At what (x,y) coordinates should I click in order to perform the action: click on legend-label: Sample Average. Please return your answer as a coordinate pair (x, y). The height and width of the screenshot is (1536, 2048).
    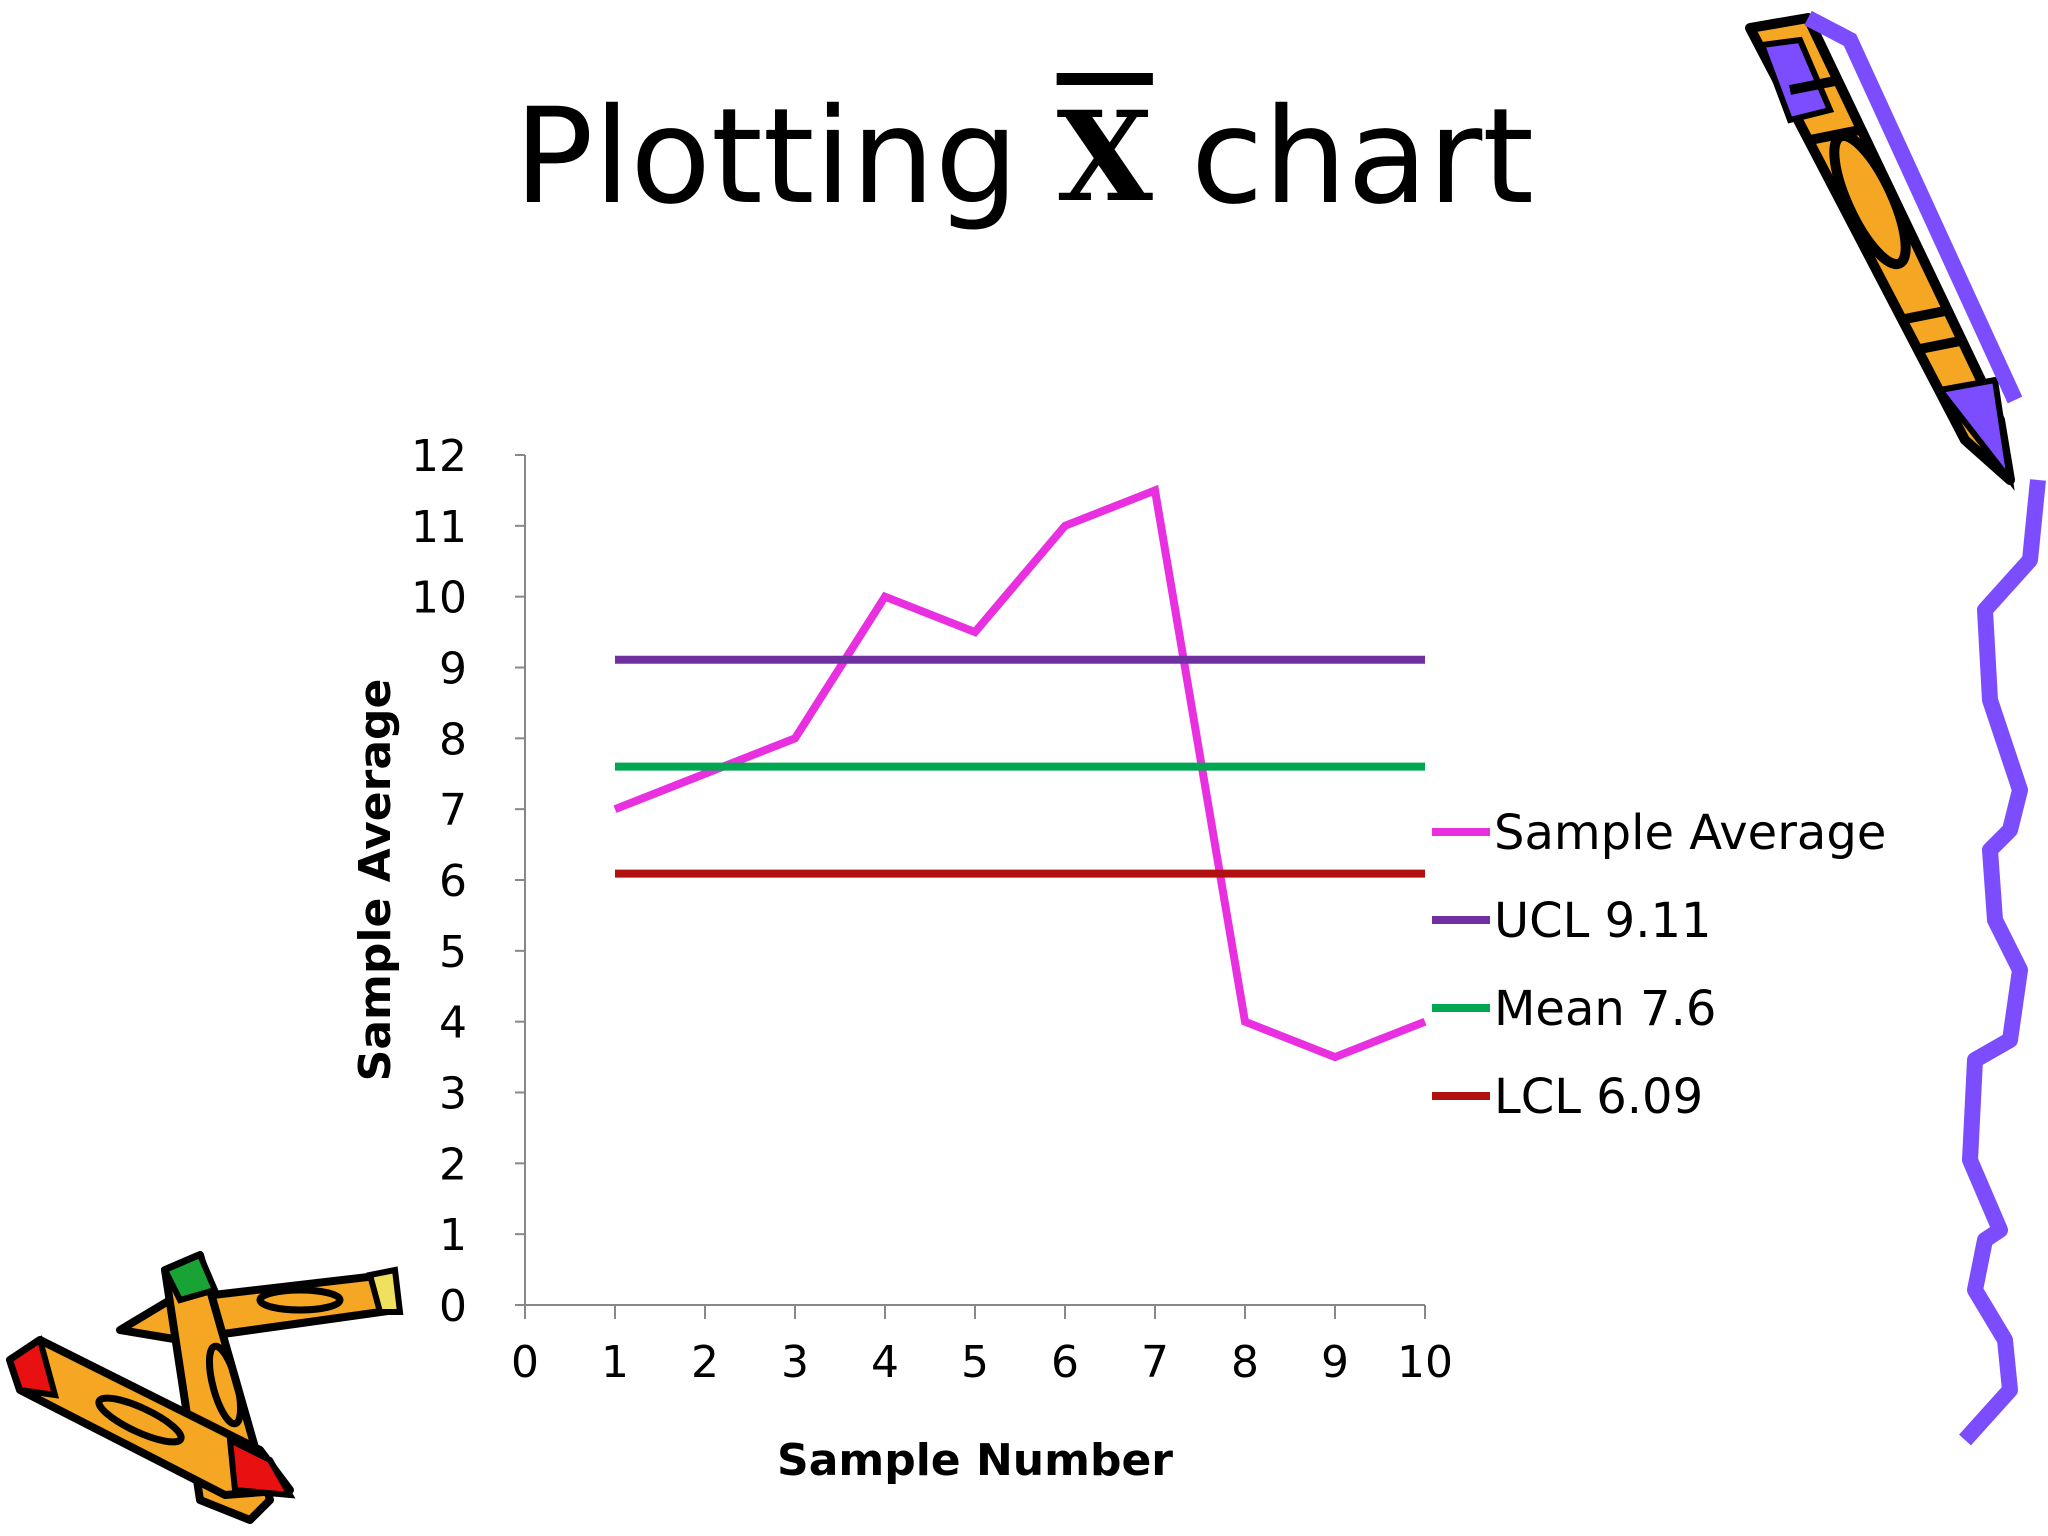
    Looking at the image, I should click on (1690, 833).